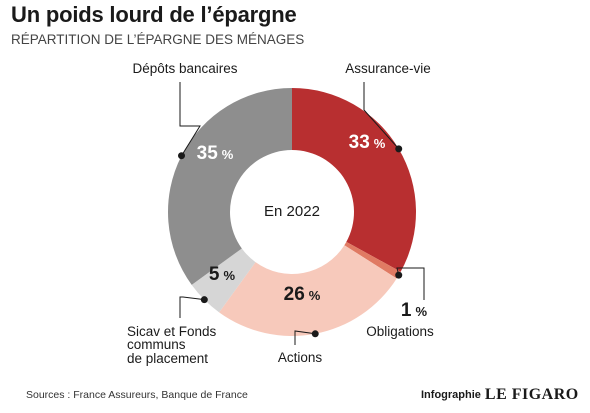 The width and height of the screenshot is (590, 413). Describe the element at coordinates (222, 274) in the screenshot. I see `value-label-sicav-et-fonds-communs-de-placement: 5%` at that location.